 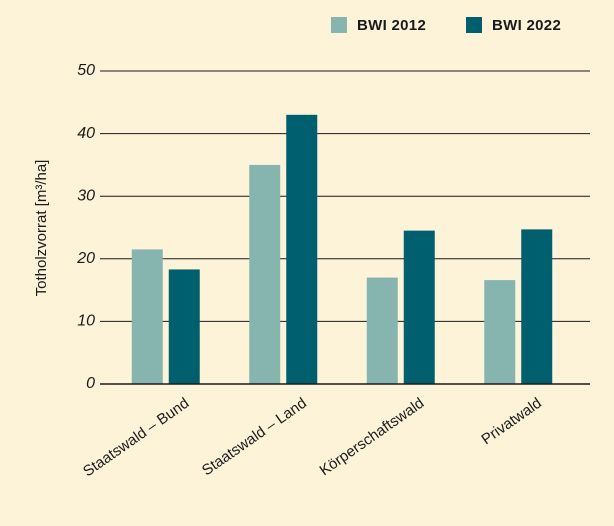 What do you see at coordinates (41, 228) in the screenshot?
I see `y-axis-label: Totholzvorrat [m³/ha]` at bounding box center [41, 228].